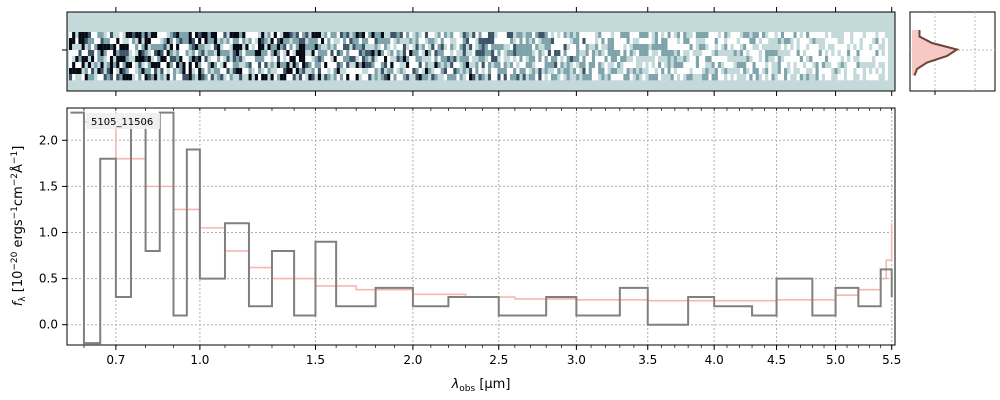  Describe the element at coordinates (48, 232) in the screenshot. I see `y-tick-label-2: 1.0` at that location.